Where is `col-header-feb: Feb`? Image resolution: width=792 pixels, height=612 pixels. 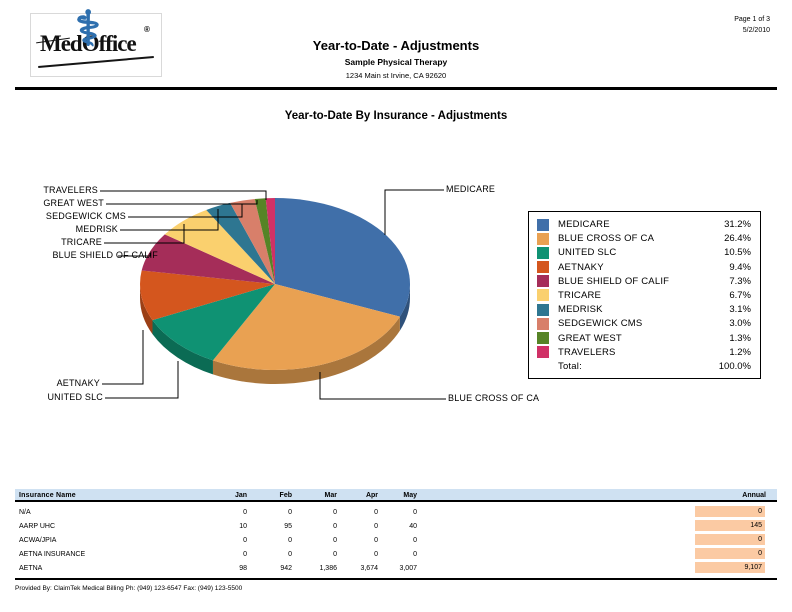 col-header-feb: Feb is located at coordinates (285, 495).